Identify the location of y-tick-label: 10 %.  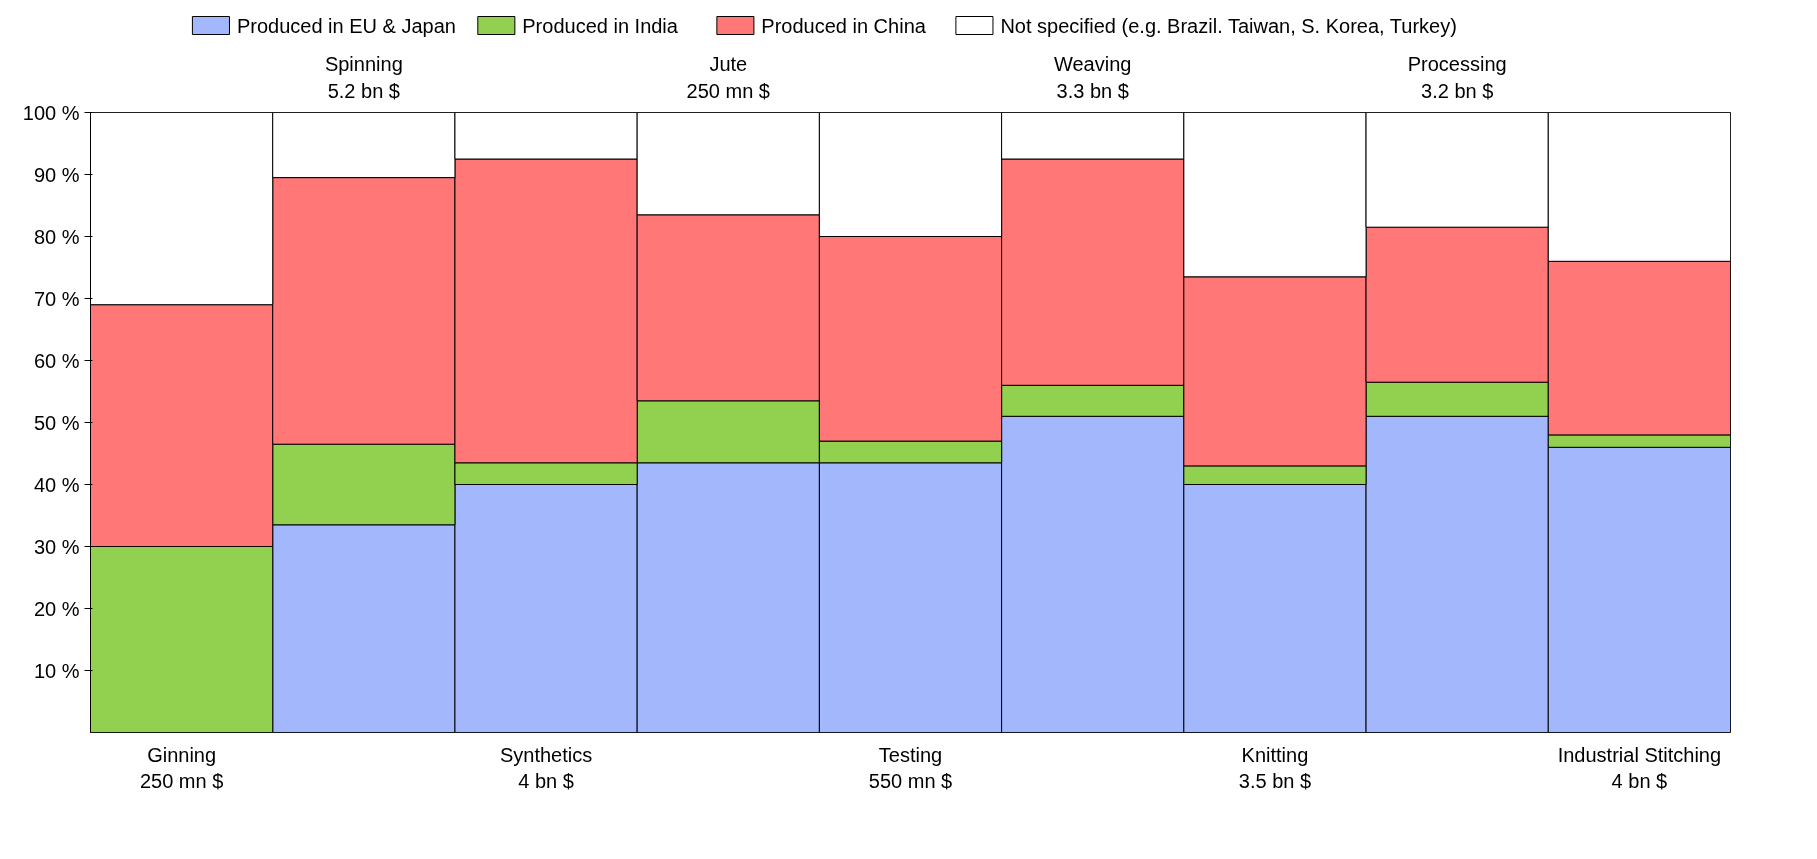
(56, 670).